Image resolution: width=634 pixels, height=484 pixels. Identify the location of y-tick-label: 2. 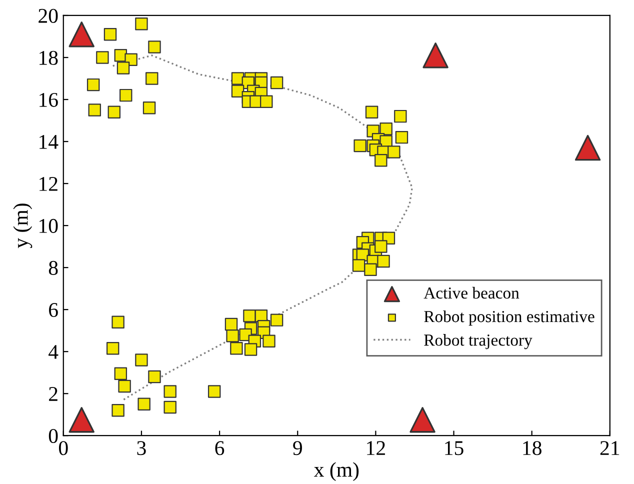
(53, 394).